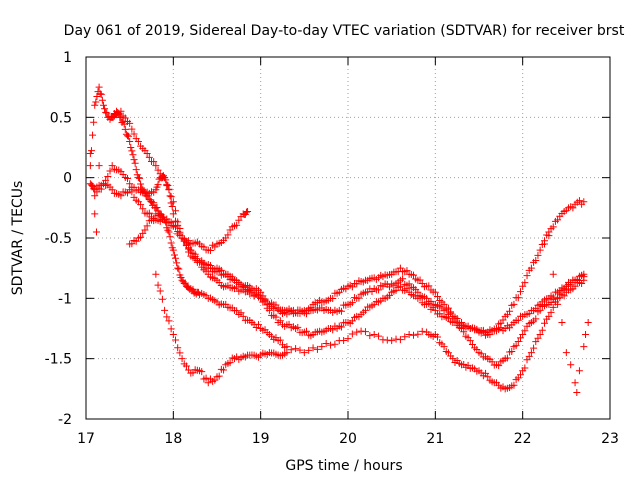 This screenshot has width=640, height=484. I want to click on x-axis-label: GPS time / hours, so click(343, 466).